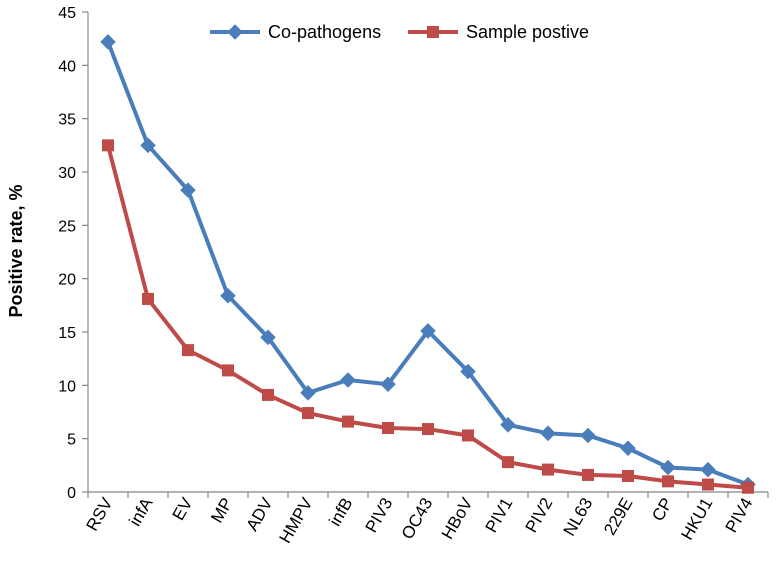 This screenshot has height=585, width=778. I want to click on data-point-sample-postive-hku1, so click(708, 484).